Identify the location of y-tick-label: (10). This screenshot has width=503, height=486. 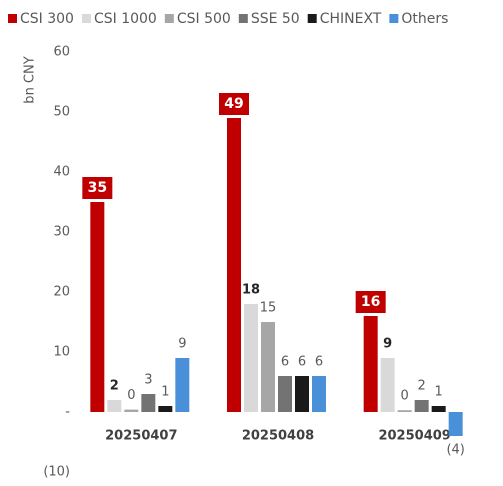
(56, 472).